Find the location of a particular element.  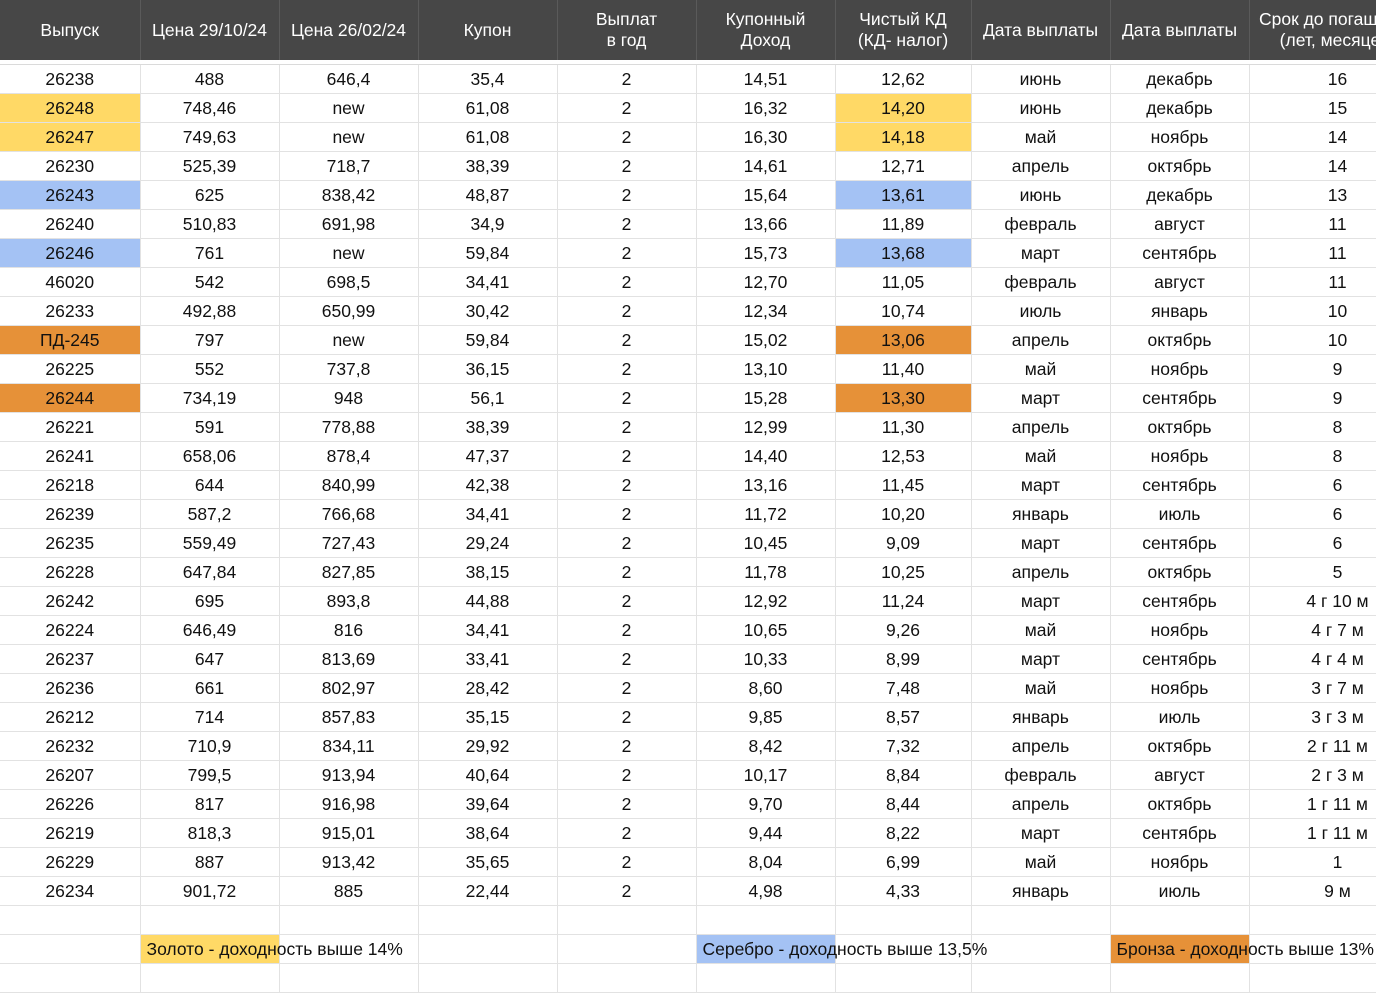

cell-net-yield: 8,57 is located at coordinates (903, 717).